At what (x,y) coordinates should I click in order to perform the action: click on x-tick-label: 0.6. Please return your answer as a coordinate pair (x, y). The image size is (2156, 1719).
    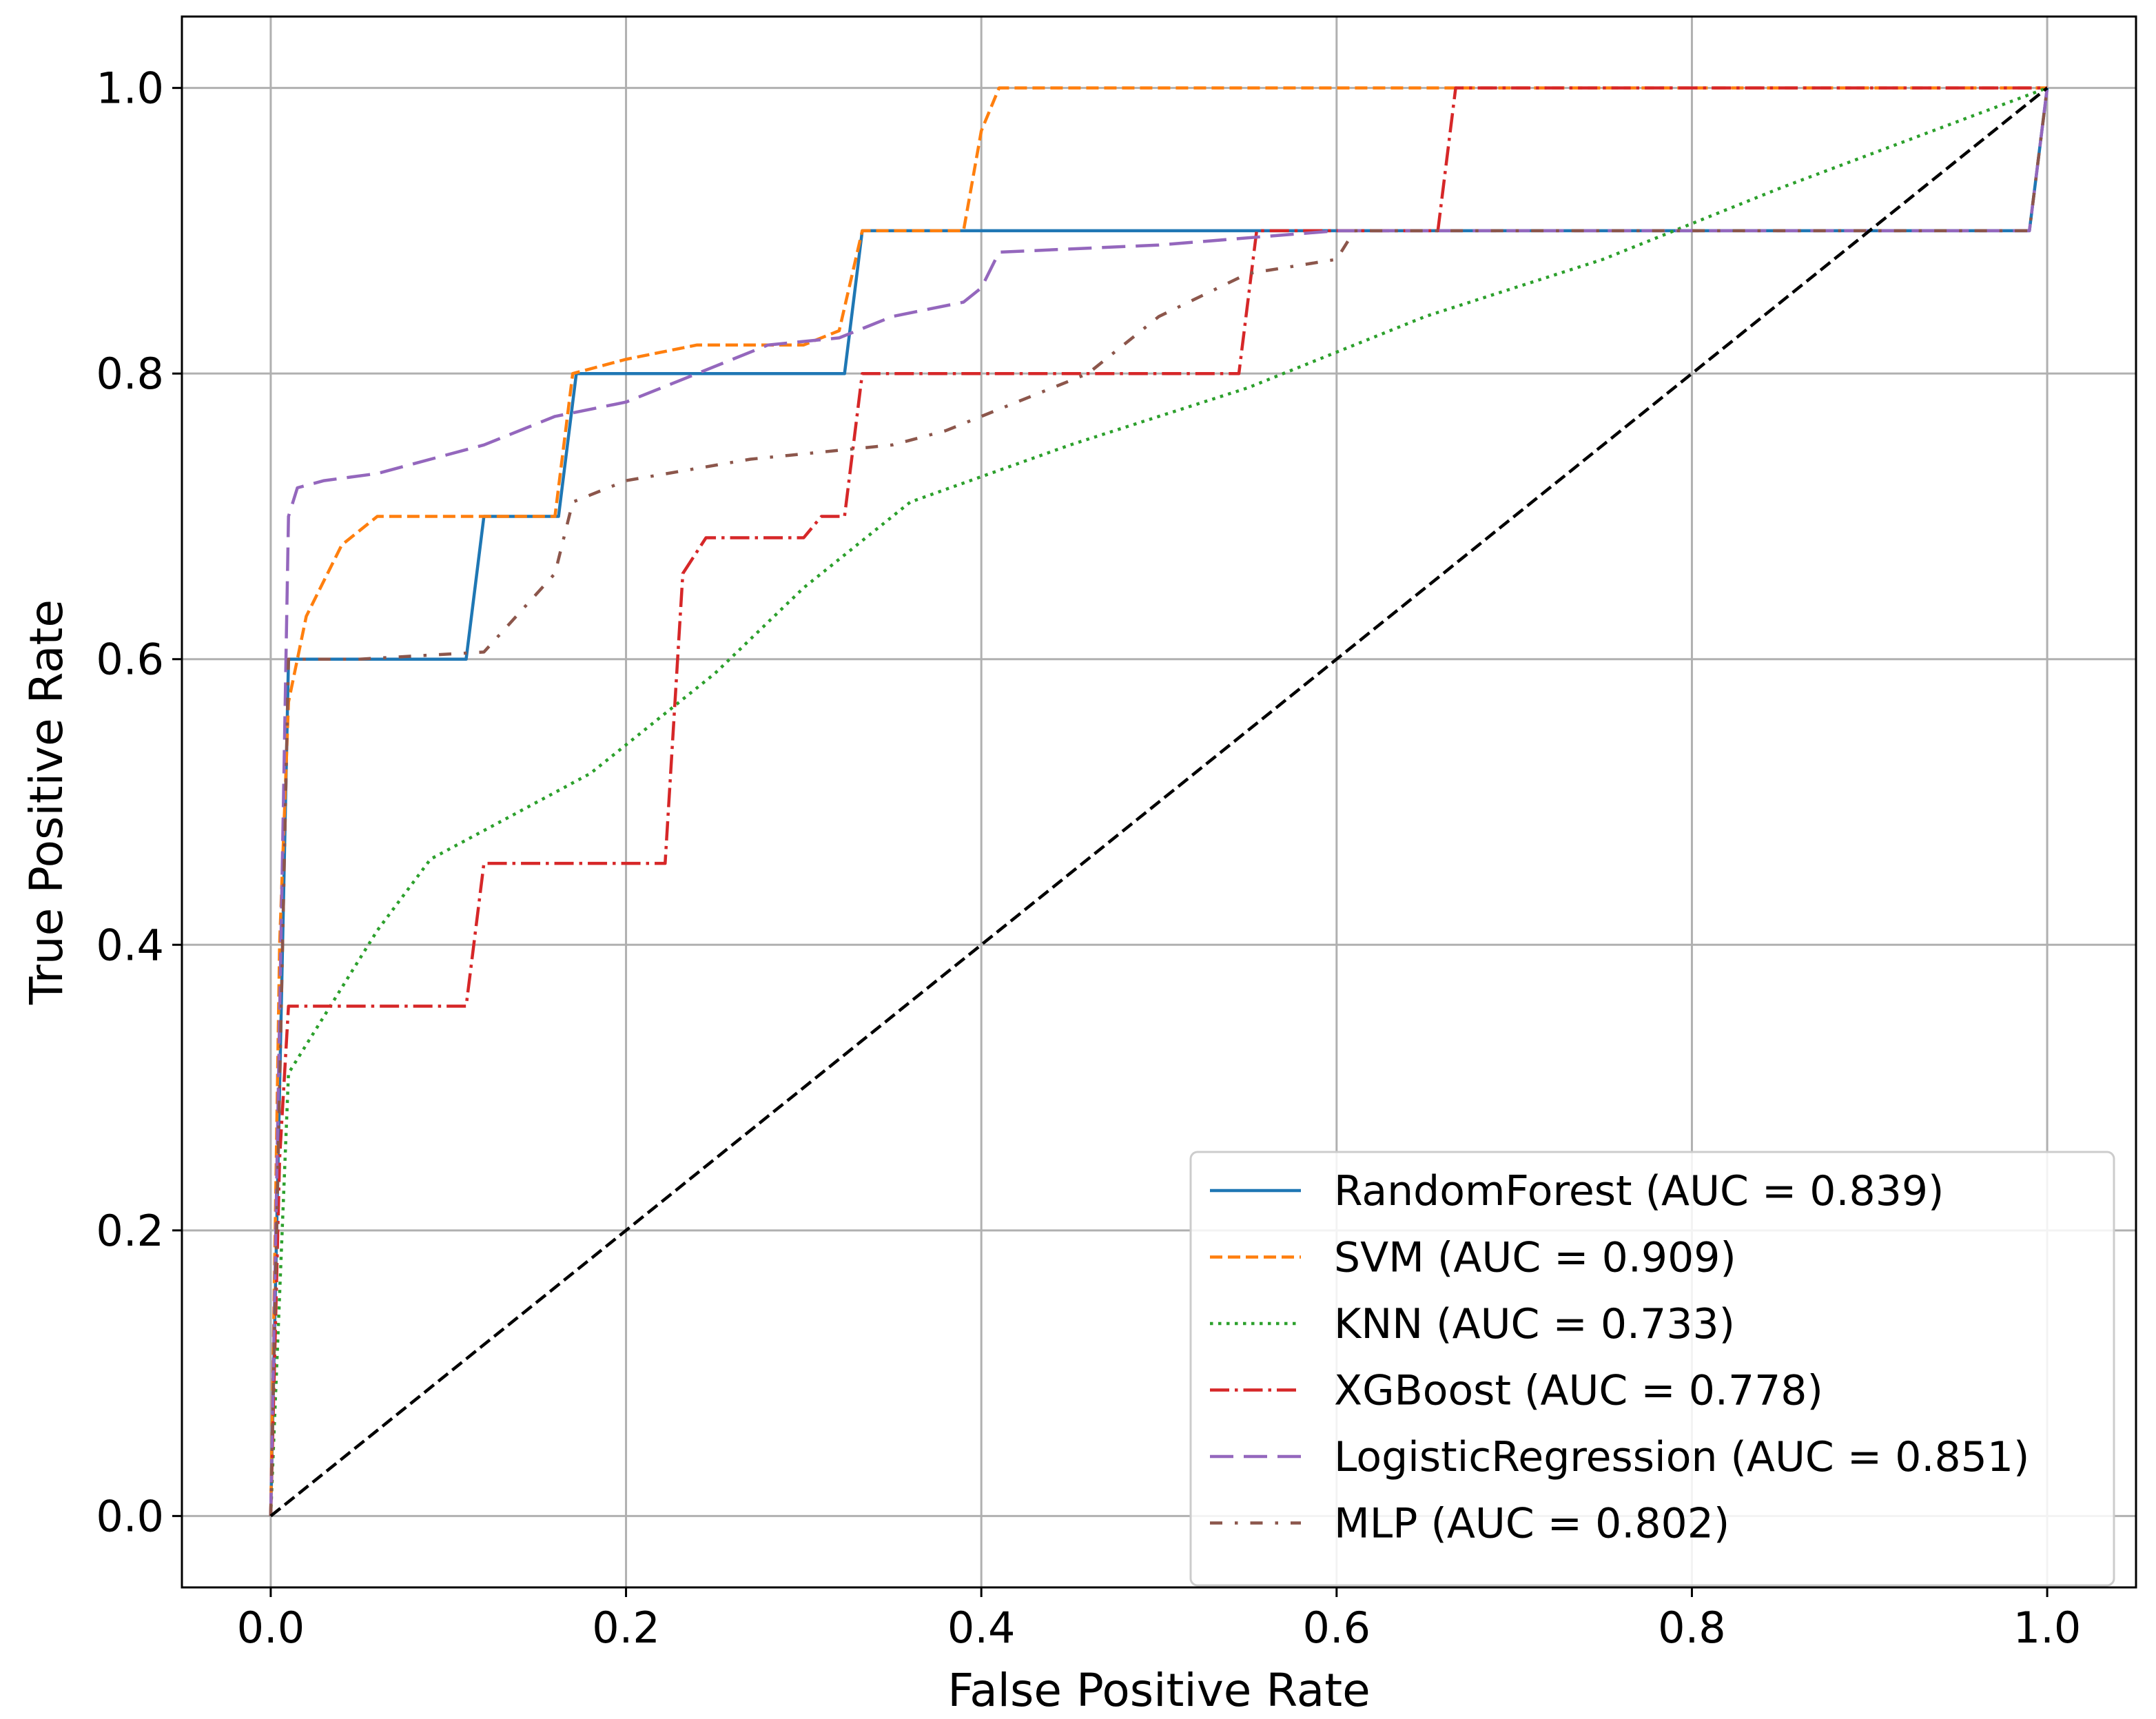
    Looking at the image, I should click on (1337, 1628).